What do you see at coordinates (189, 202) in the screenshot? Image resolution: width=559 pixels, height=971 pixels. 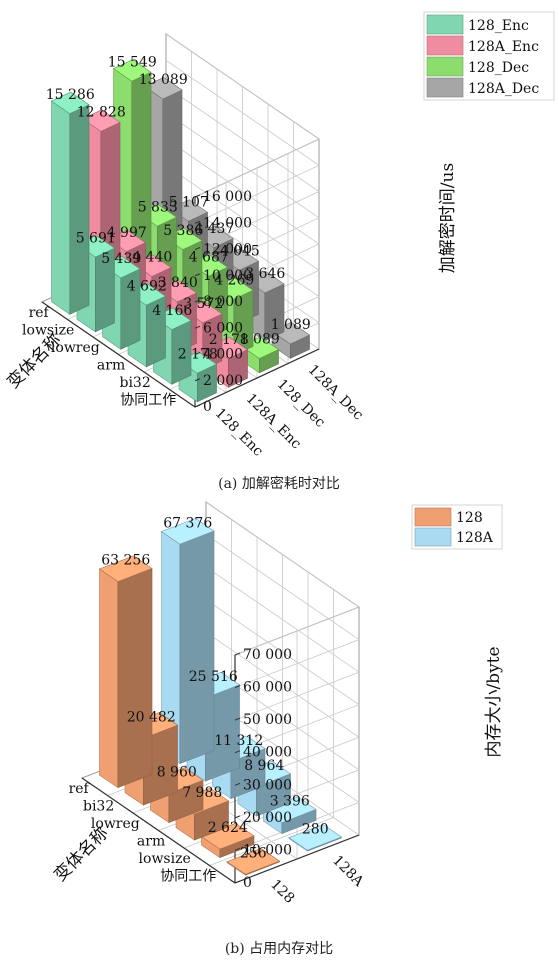 I see `data-label: 5 107` at bounding box center [189, 202].